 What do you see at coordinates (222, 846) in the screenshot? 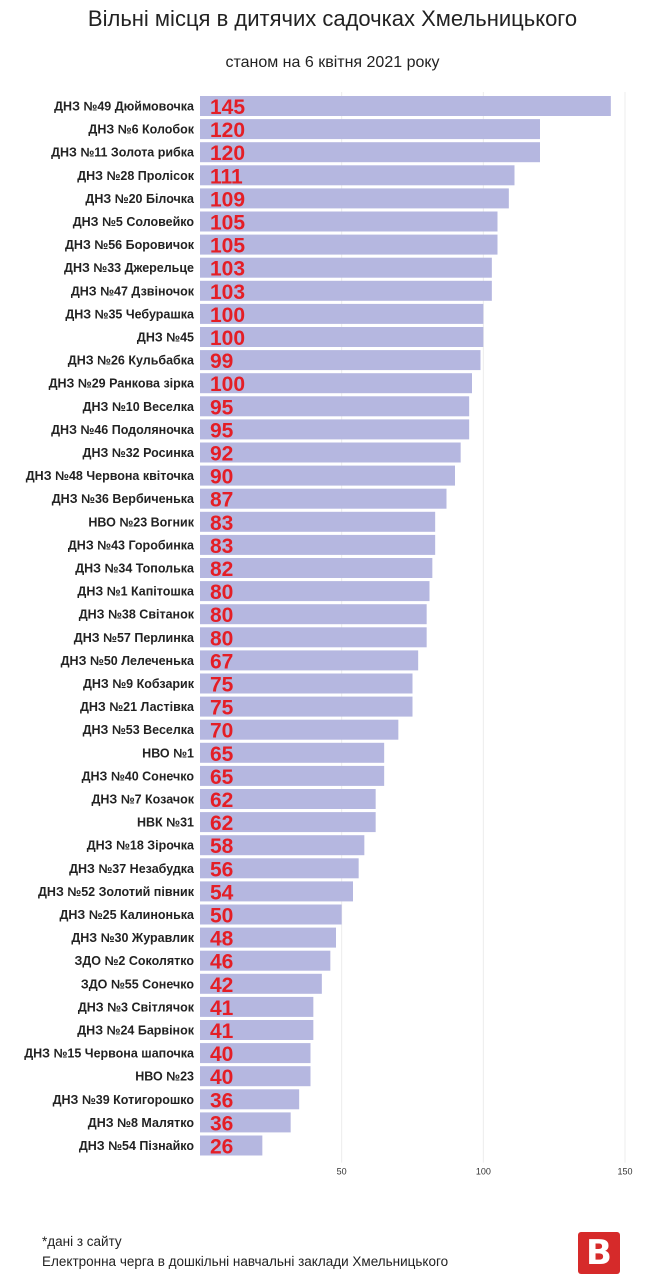
I see `value-label: 58` at bounding box center [222, 846].